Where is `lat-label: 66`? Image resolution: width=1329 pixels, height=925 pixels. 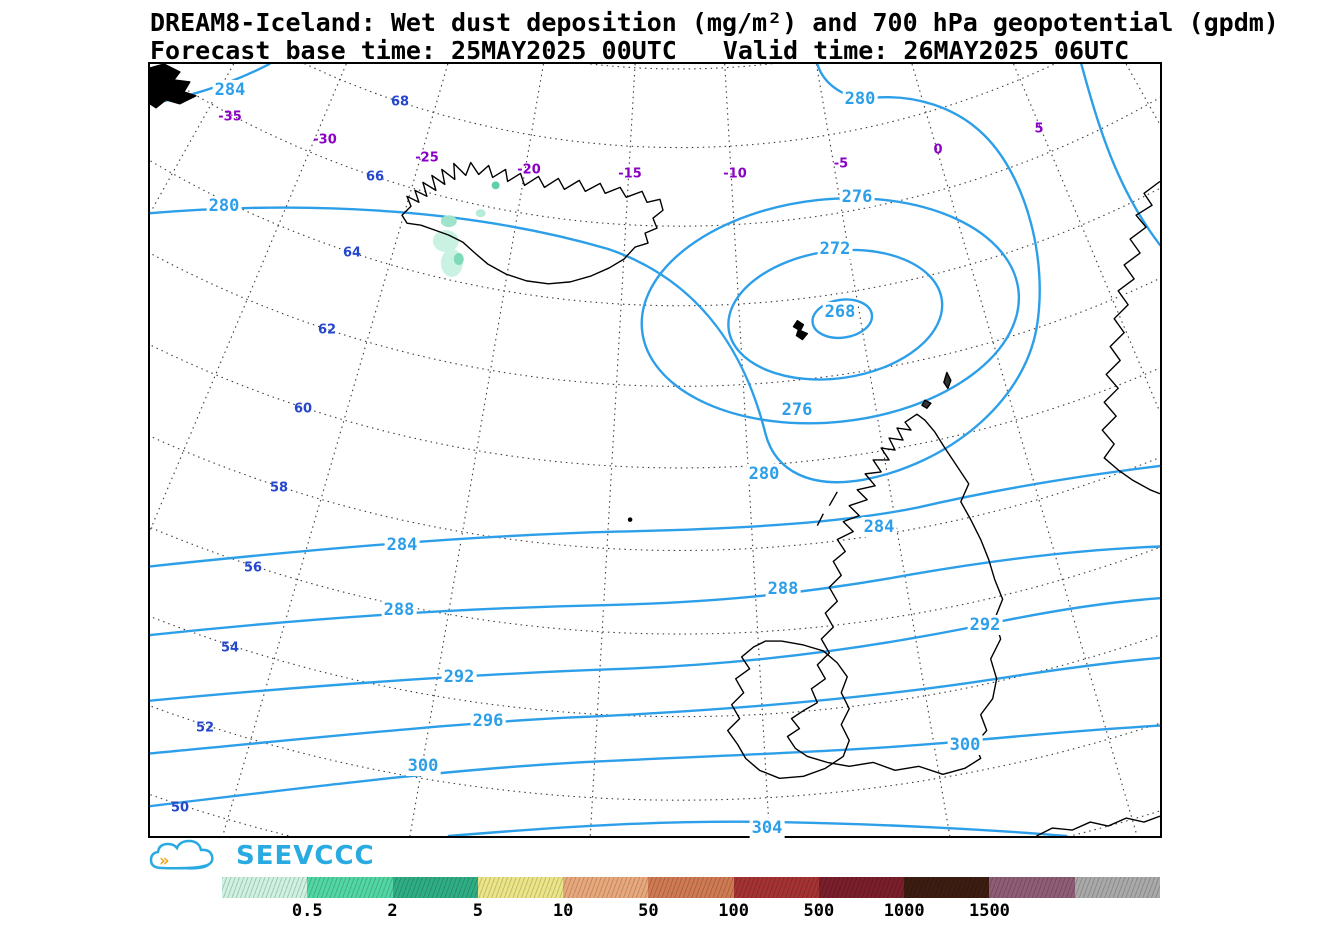
lat-label: 66 is located at coordinates (375, 177).